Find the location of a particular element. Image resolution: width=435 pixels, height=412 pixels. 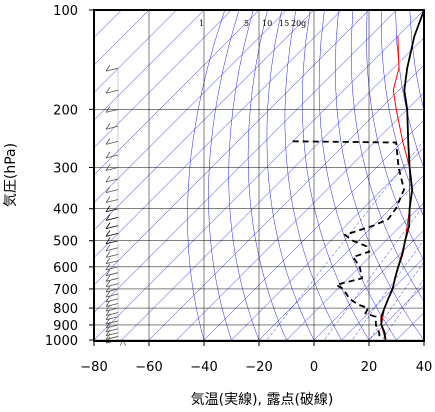

x-tick-label: −80 is located at coordinates (93, 367).